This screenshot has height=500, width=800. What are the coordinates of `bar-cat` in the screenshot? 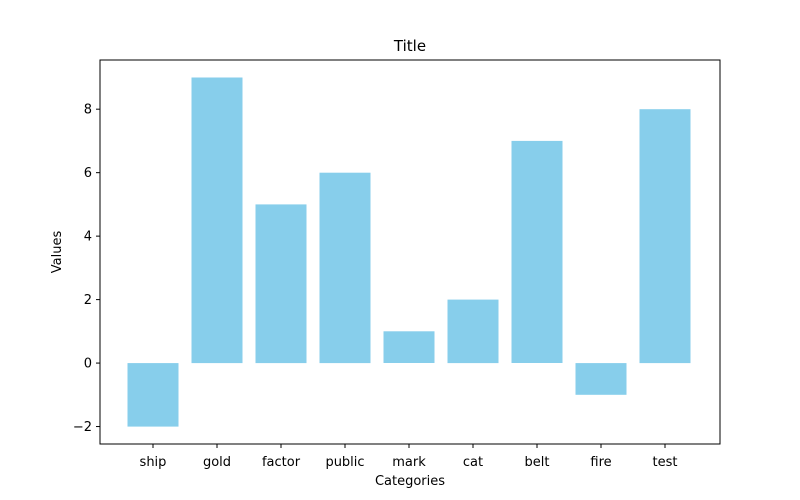 It's located at (473, 331).